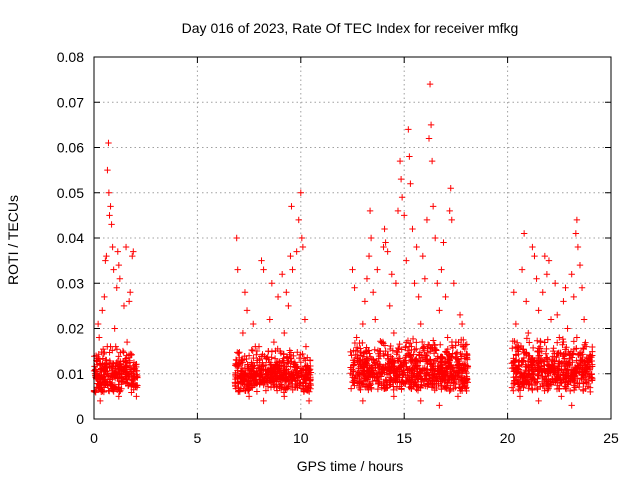 The width and height of the screenshot is (640, 480). What do you see at coordinates (404, 438) in the screenshot?
I see `x-tick-label: 15` at bounding box center [404, 438].